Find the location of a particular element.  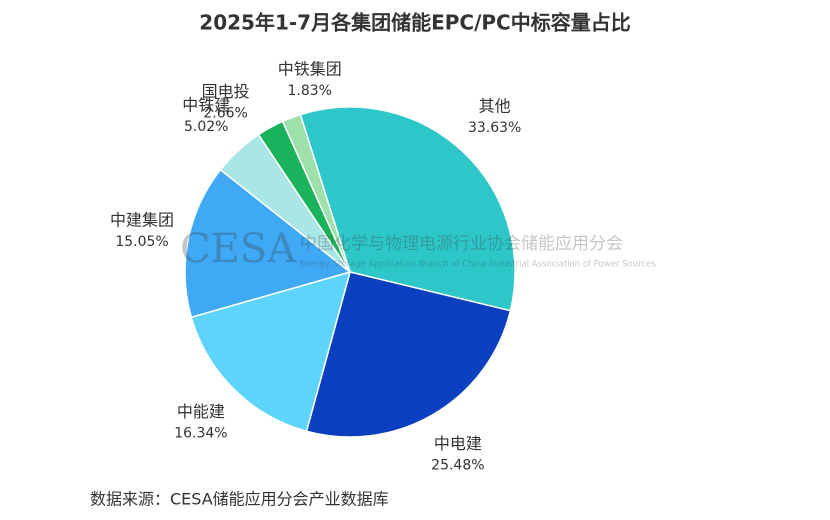

slice-value-label: 15.05% is located at coordinates (141, 242).